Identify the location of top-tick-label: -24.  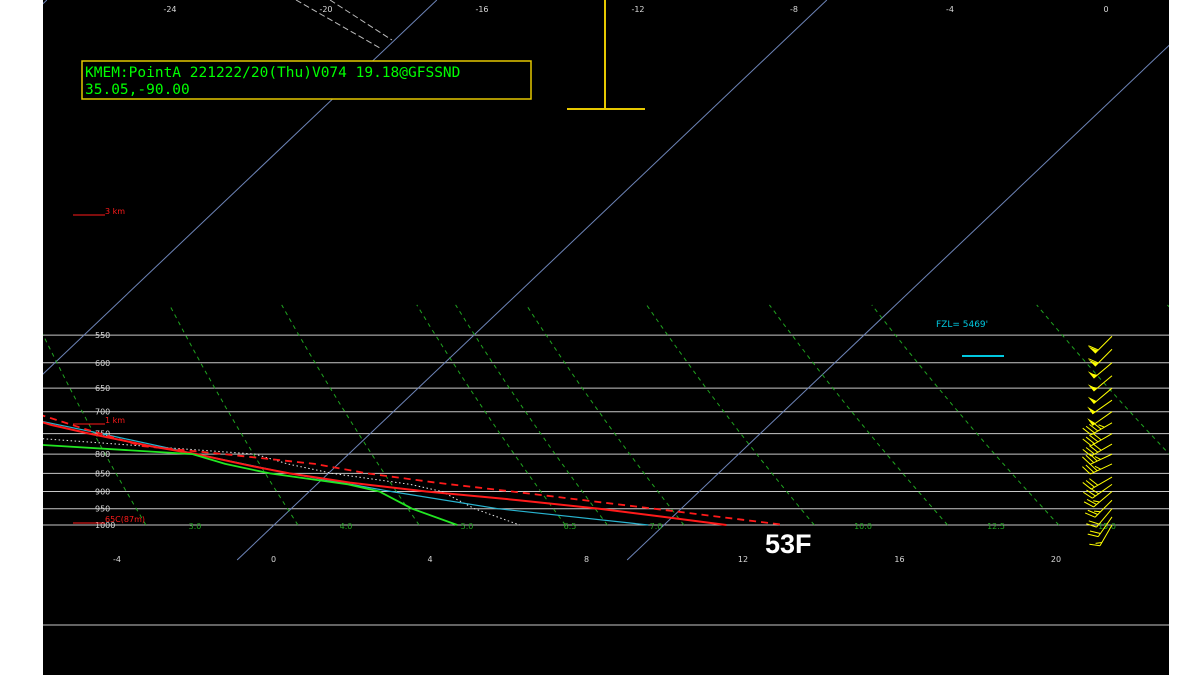
(169, 9).